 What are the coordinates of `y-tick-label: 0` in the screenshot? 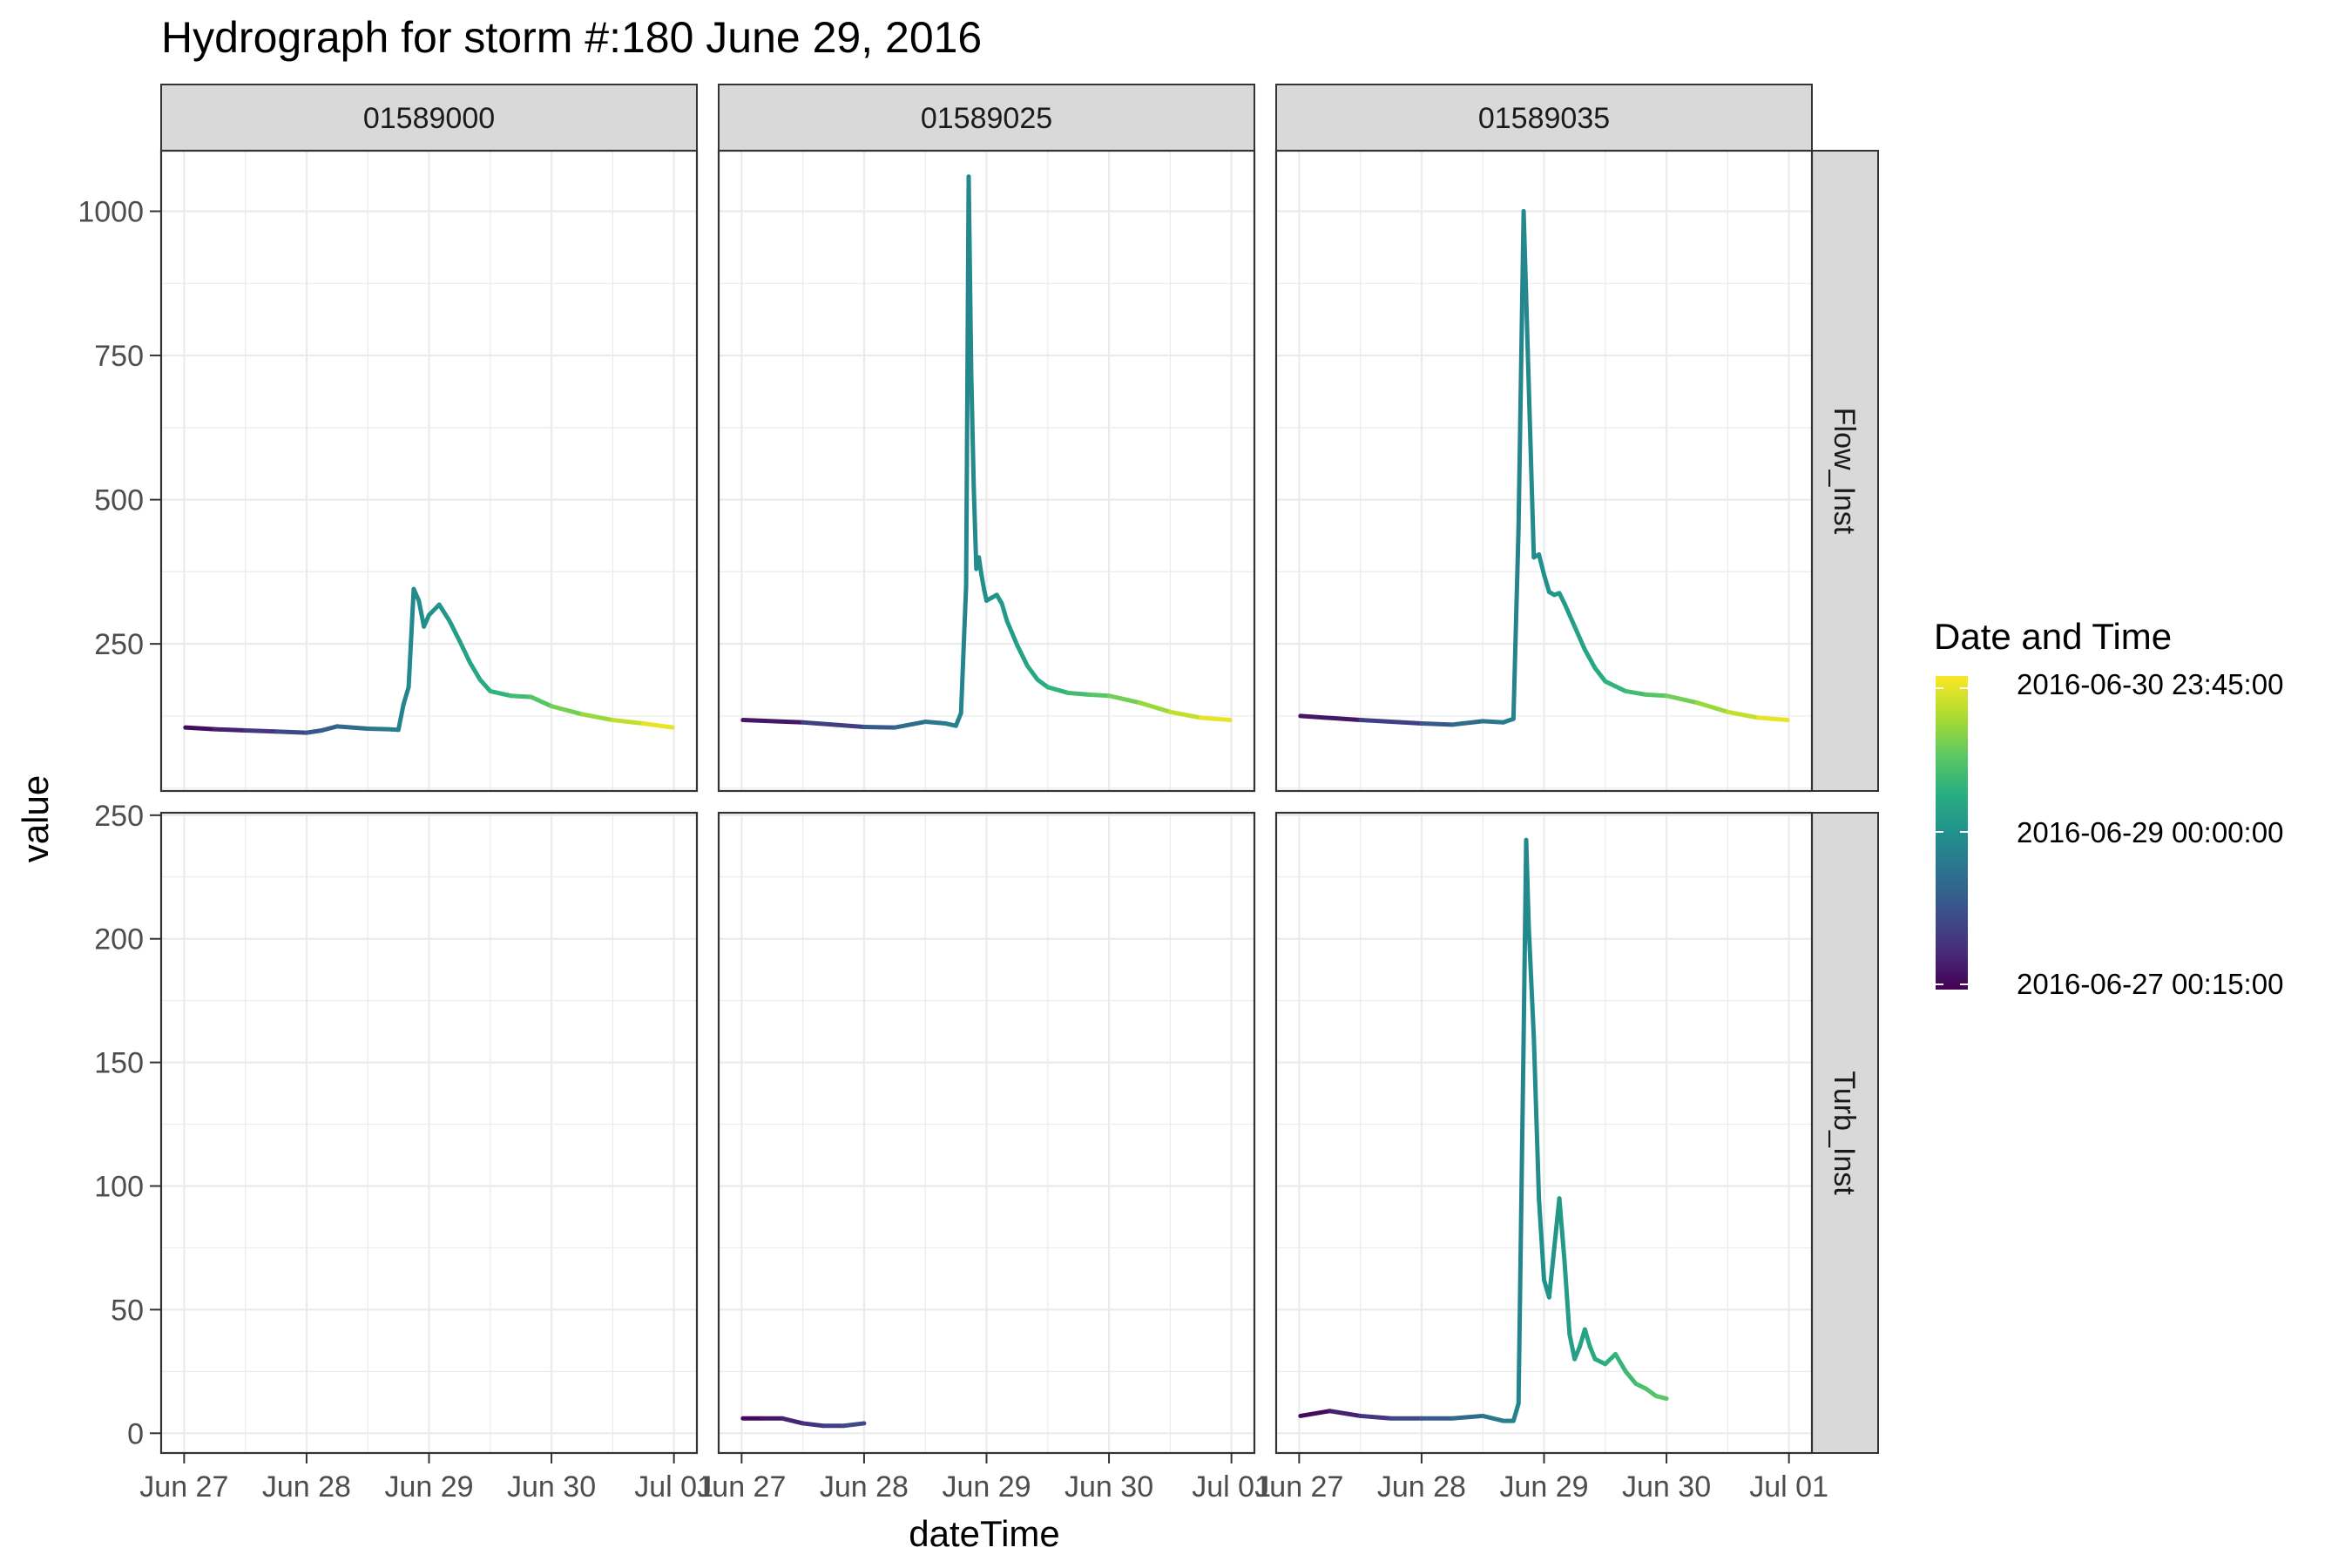 It's located at (135, 1433).